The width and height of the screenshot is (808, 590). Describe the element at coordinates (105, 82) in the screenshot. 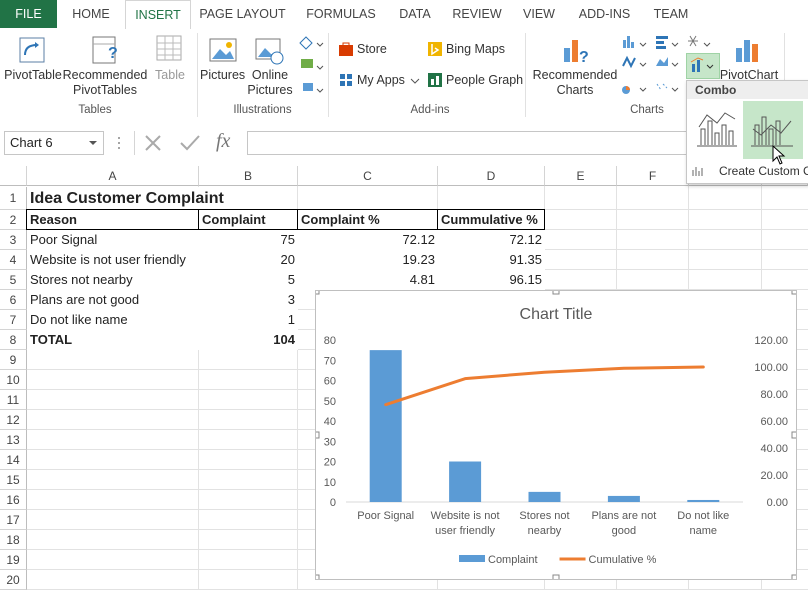

I see `recommended-pivottables-button: Recommended PivotTables` at that location.